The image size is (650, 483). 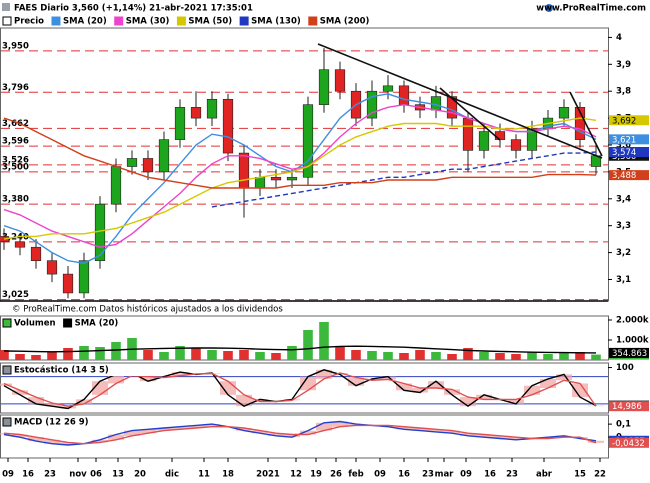 What do you see at coordinates (544, 475) in the screenshot?
I see `x-tick-label: abr` at bounding box center [544, 475].